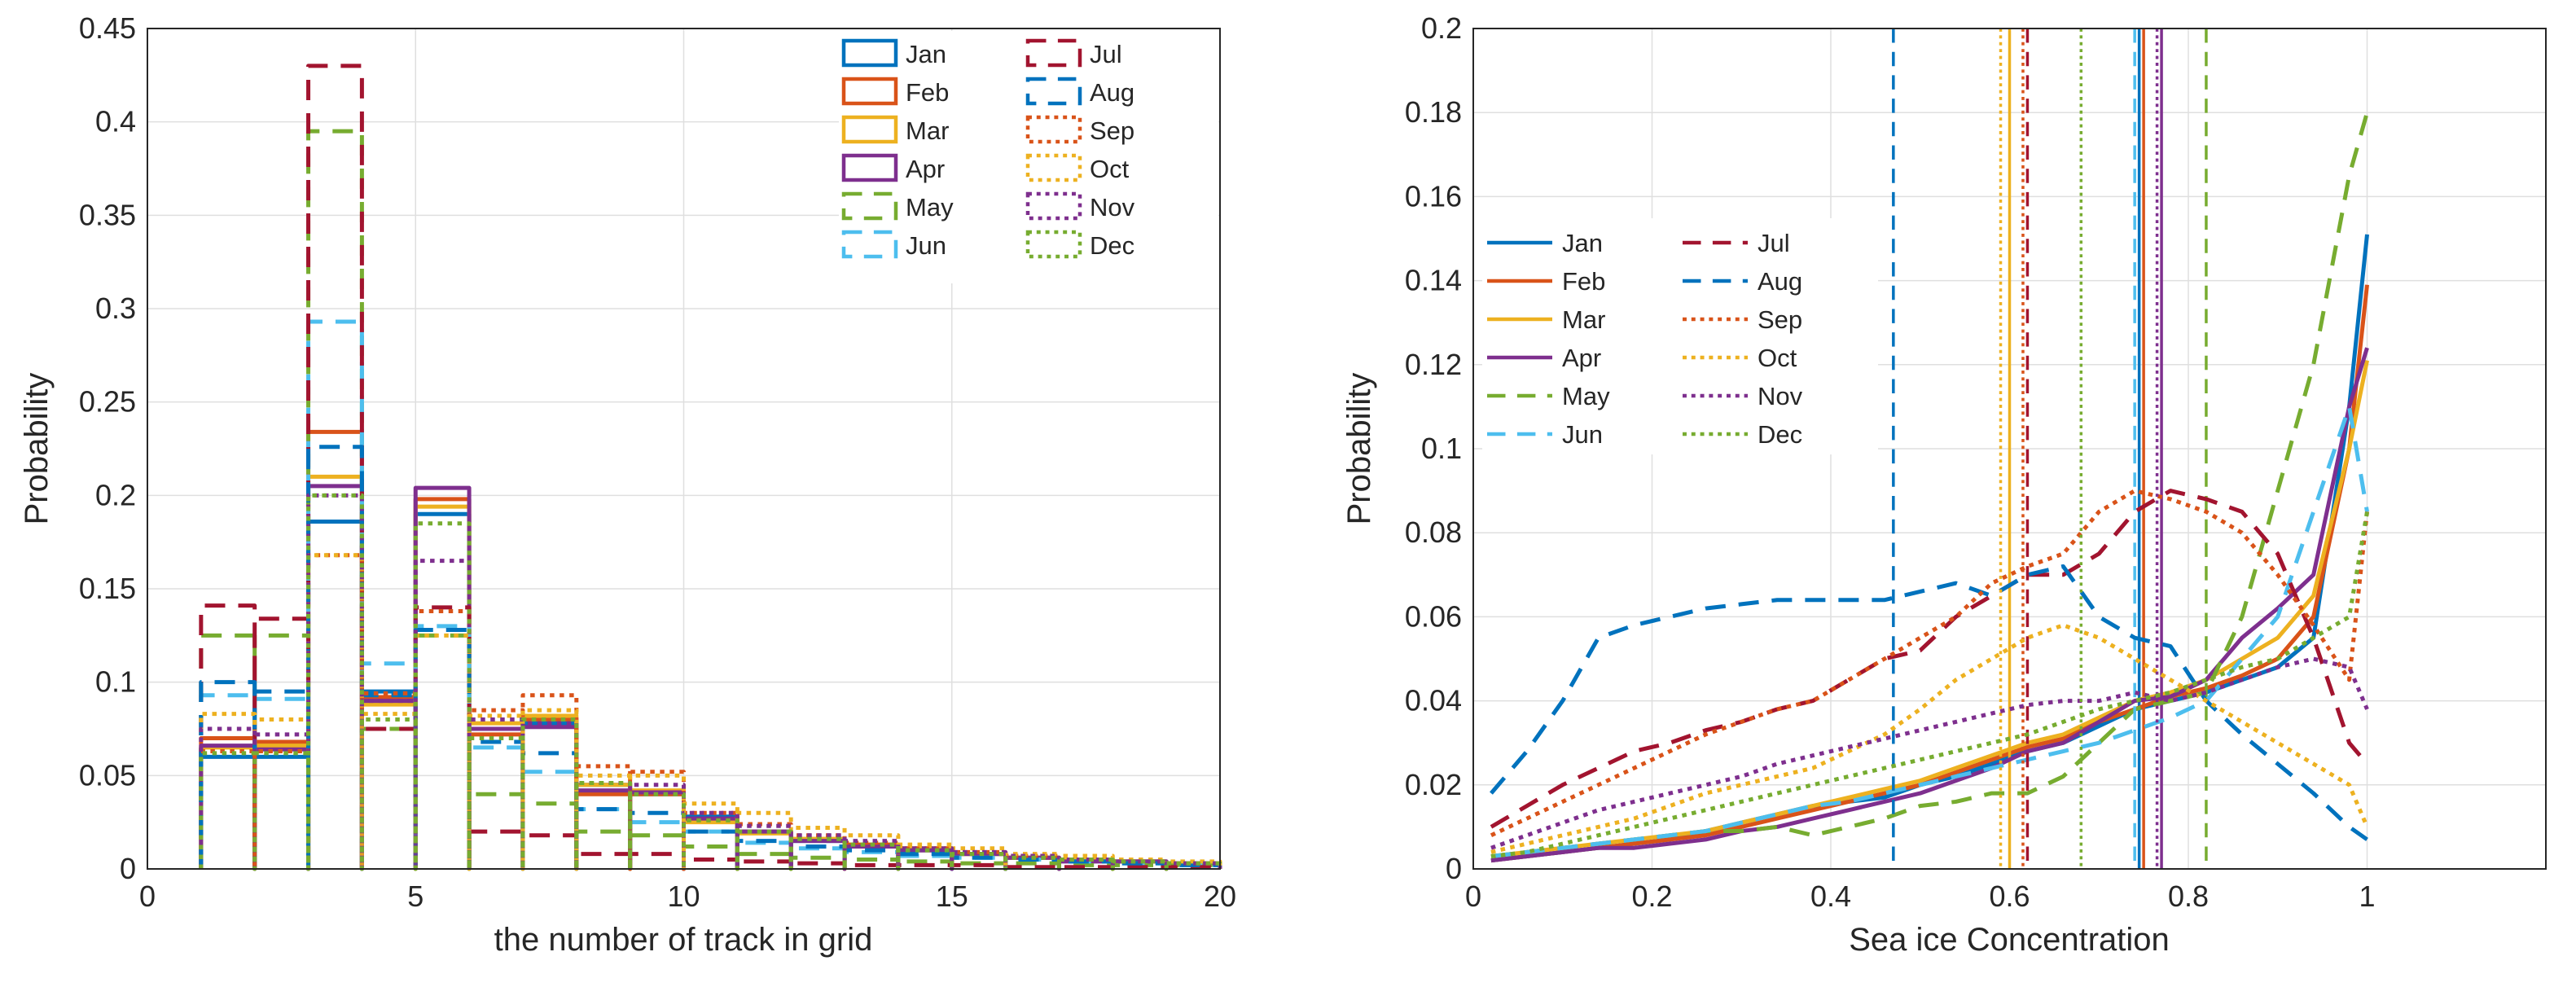 The image size is (2576, 987). I want to click on left-y-tick-label: 0.15, so click(107, 588).